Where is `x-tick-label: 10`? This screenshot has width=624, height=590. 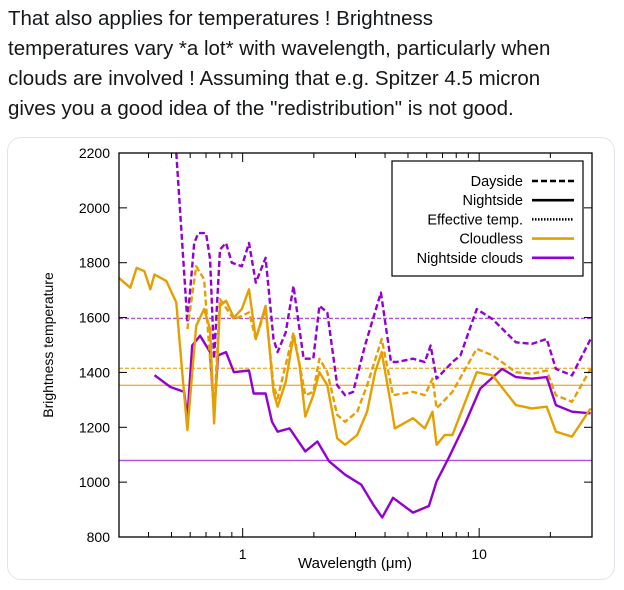
x-tick-label: 10 is located at coordinates (479, 554).